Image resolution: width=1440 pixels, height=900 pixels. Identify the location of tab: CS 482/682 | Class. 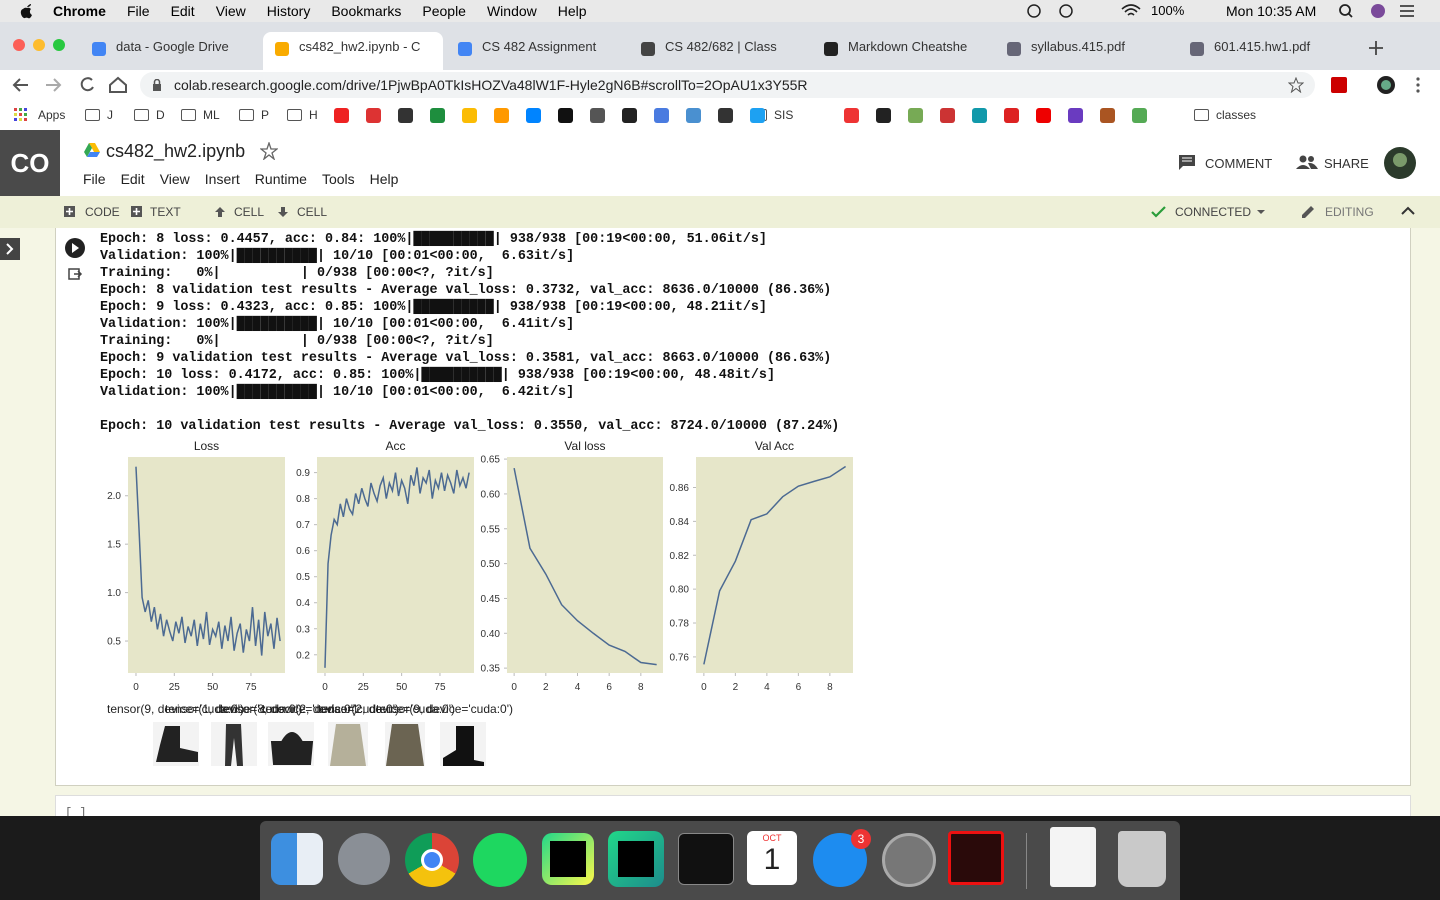
(721, 46).